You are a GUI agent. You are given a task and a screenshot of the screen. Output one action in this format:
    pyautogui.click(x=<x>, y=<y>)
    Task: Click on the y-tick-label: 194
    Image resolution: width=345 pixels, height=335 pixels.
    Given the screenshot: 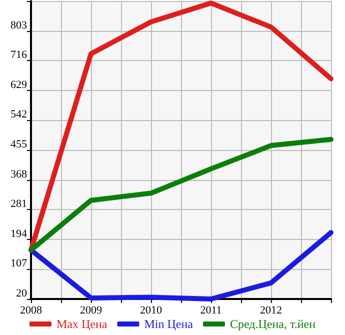 What is the action you would take?
    pyautogui.click(x=19, y=234)
    